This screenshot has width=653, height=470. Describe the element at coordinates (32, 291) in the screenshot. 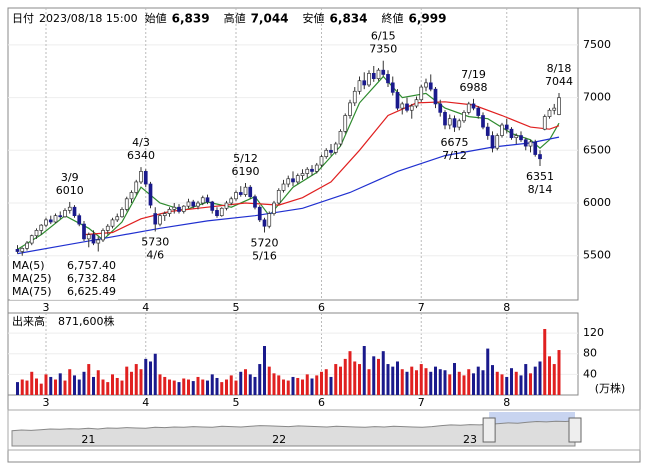

I see `legend-name: MA(75)` at that location.